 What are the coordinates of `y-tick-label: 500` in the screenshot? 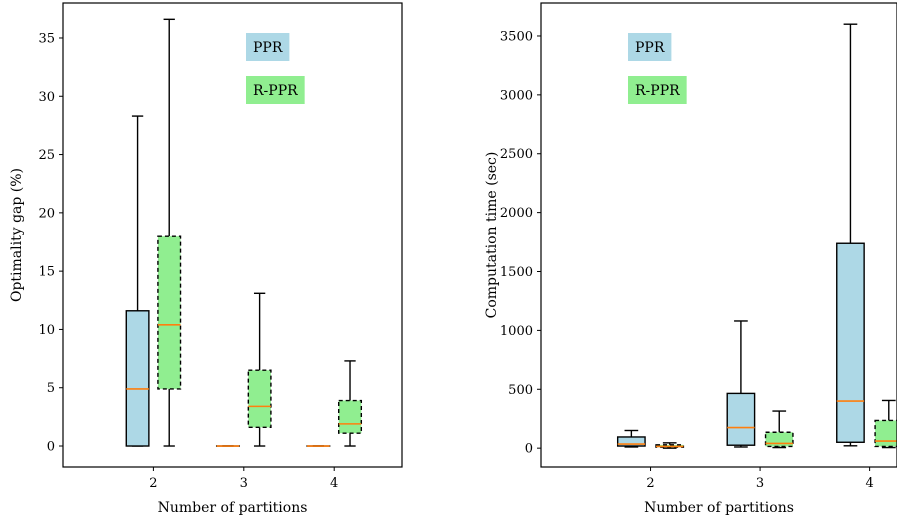 It's located at (520, 390).